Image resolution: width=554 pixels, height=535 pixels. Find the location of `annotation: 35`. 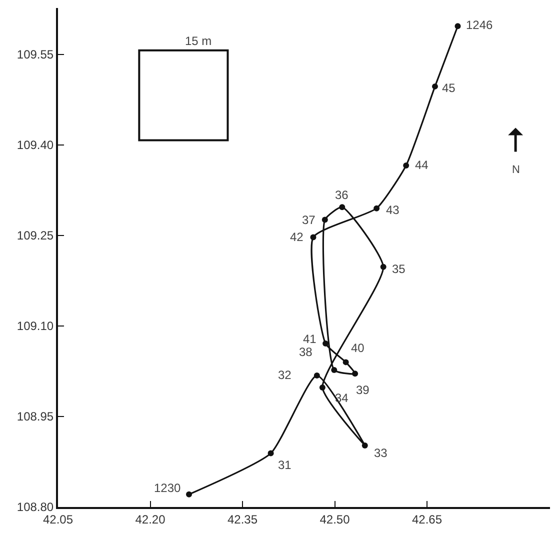

annotation: 35 is located at coordinates (399, 269).